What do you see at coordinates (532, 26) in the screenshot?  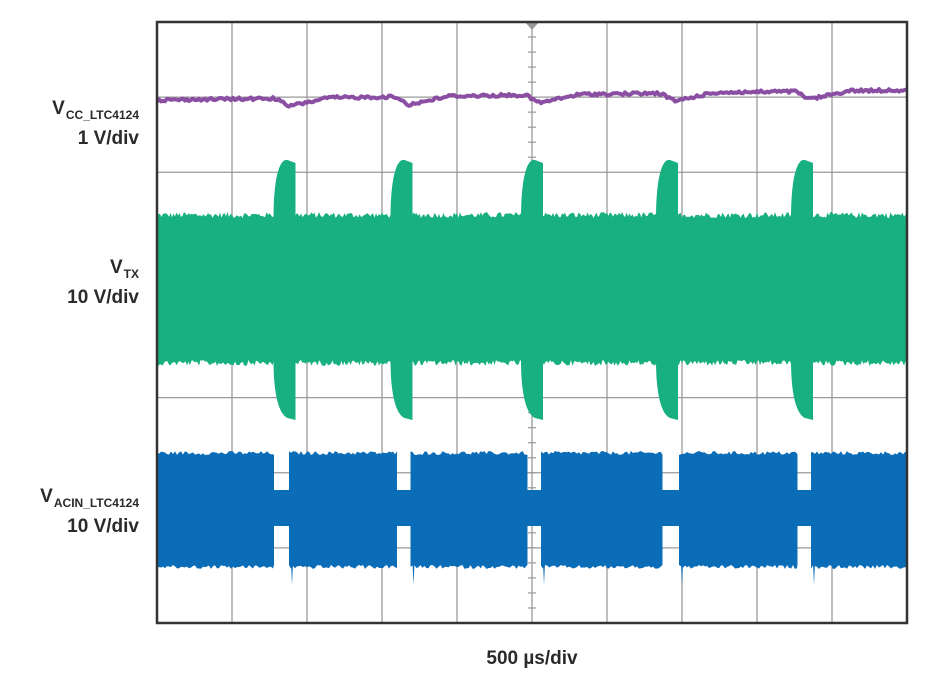 I see `trigger-marker` at bounding box center [532, 26].